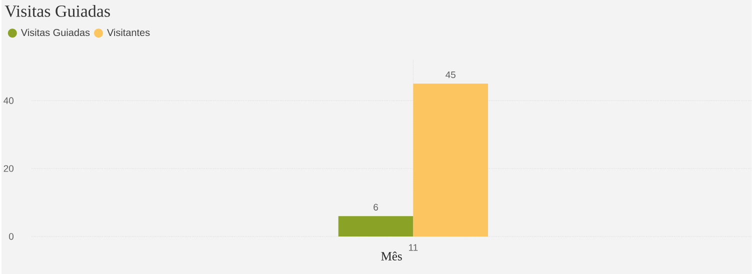 The width and height of the screenshot is (752, 274). I want to click on legend-label: Visitas Guiadas, so click(55, 32).